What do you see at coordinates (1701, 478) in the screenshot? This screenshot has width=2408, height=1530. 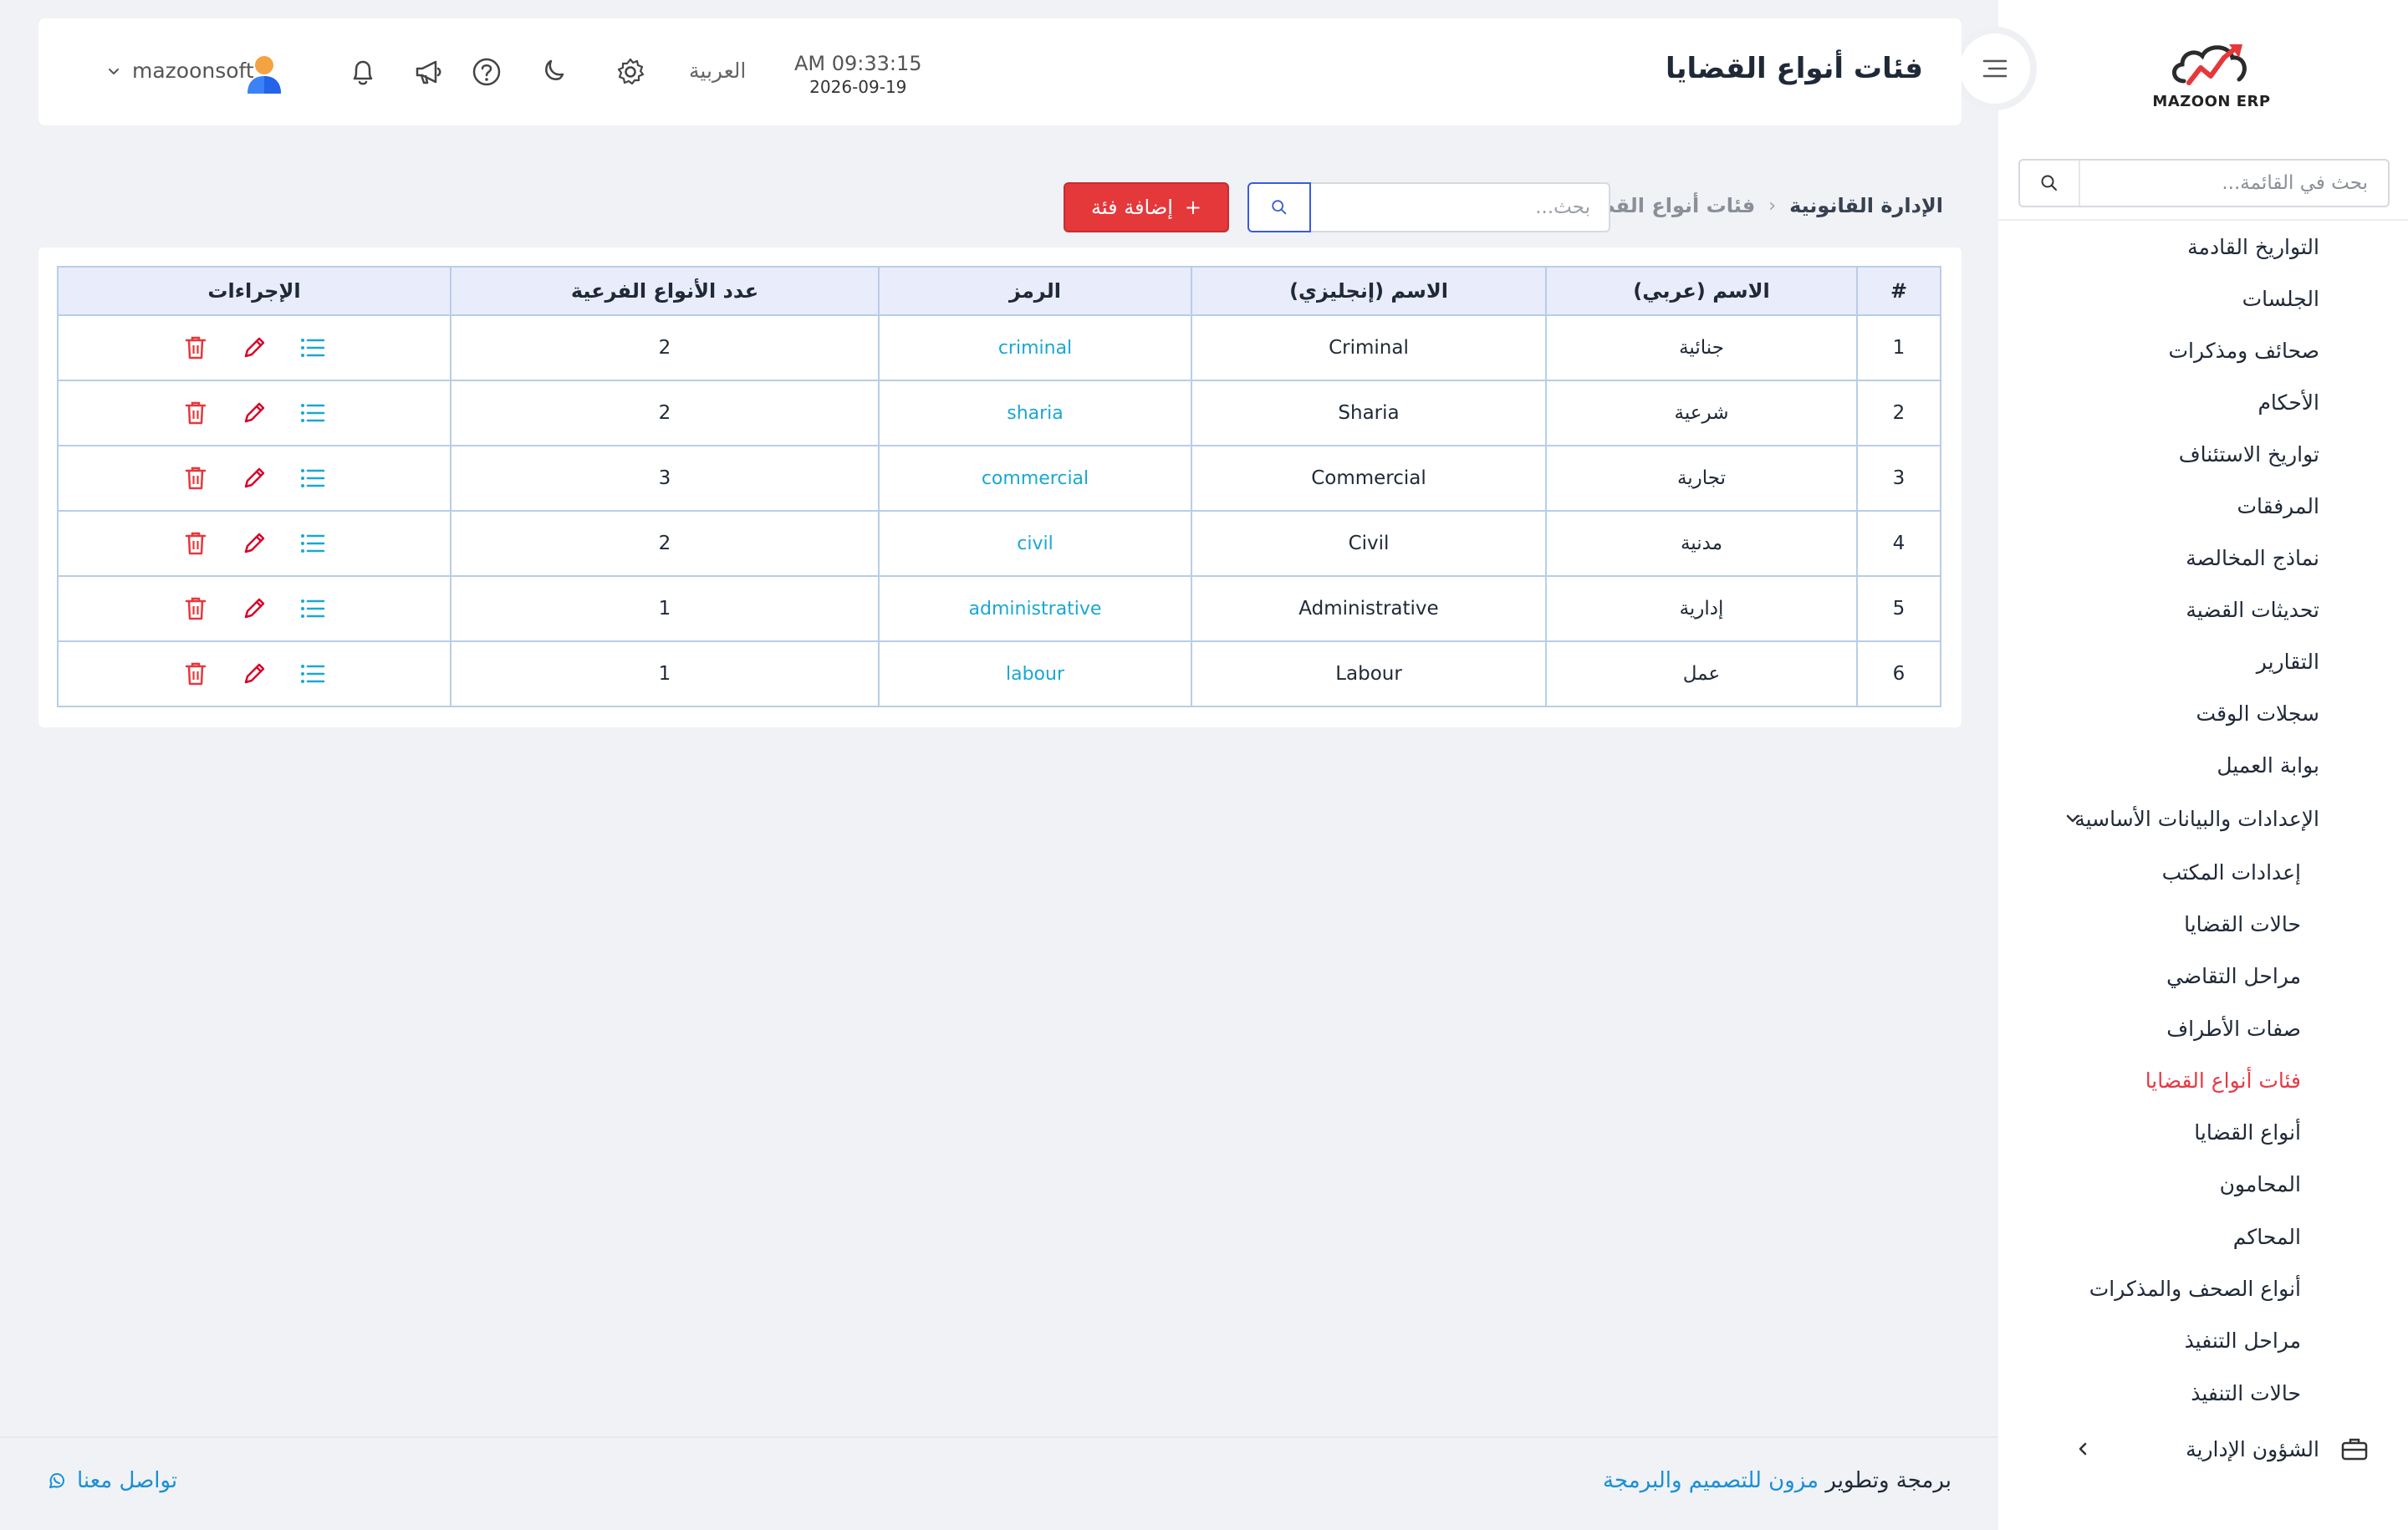 I see `cell-name-ar: تجارية` at bounding box center [1701, 478].